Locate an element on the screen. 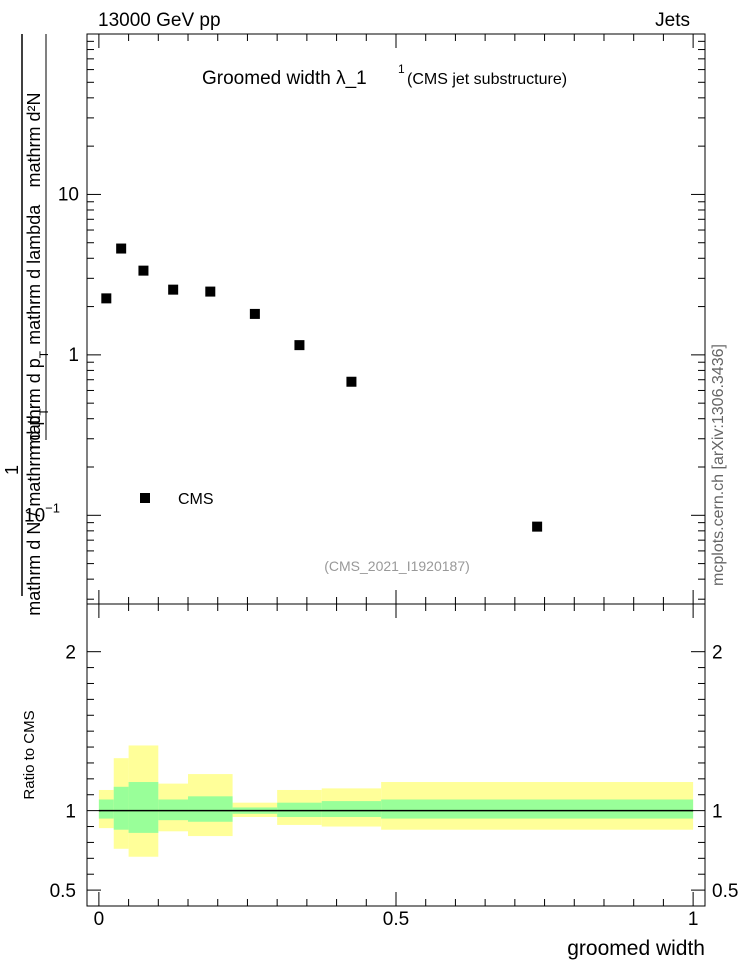 The image size is (746, 972). analysis-id: (CMS_2021_I1920187) is located at coordinates (397, 566).